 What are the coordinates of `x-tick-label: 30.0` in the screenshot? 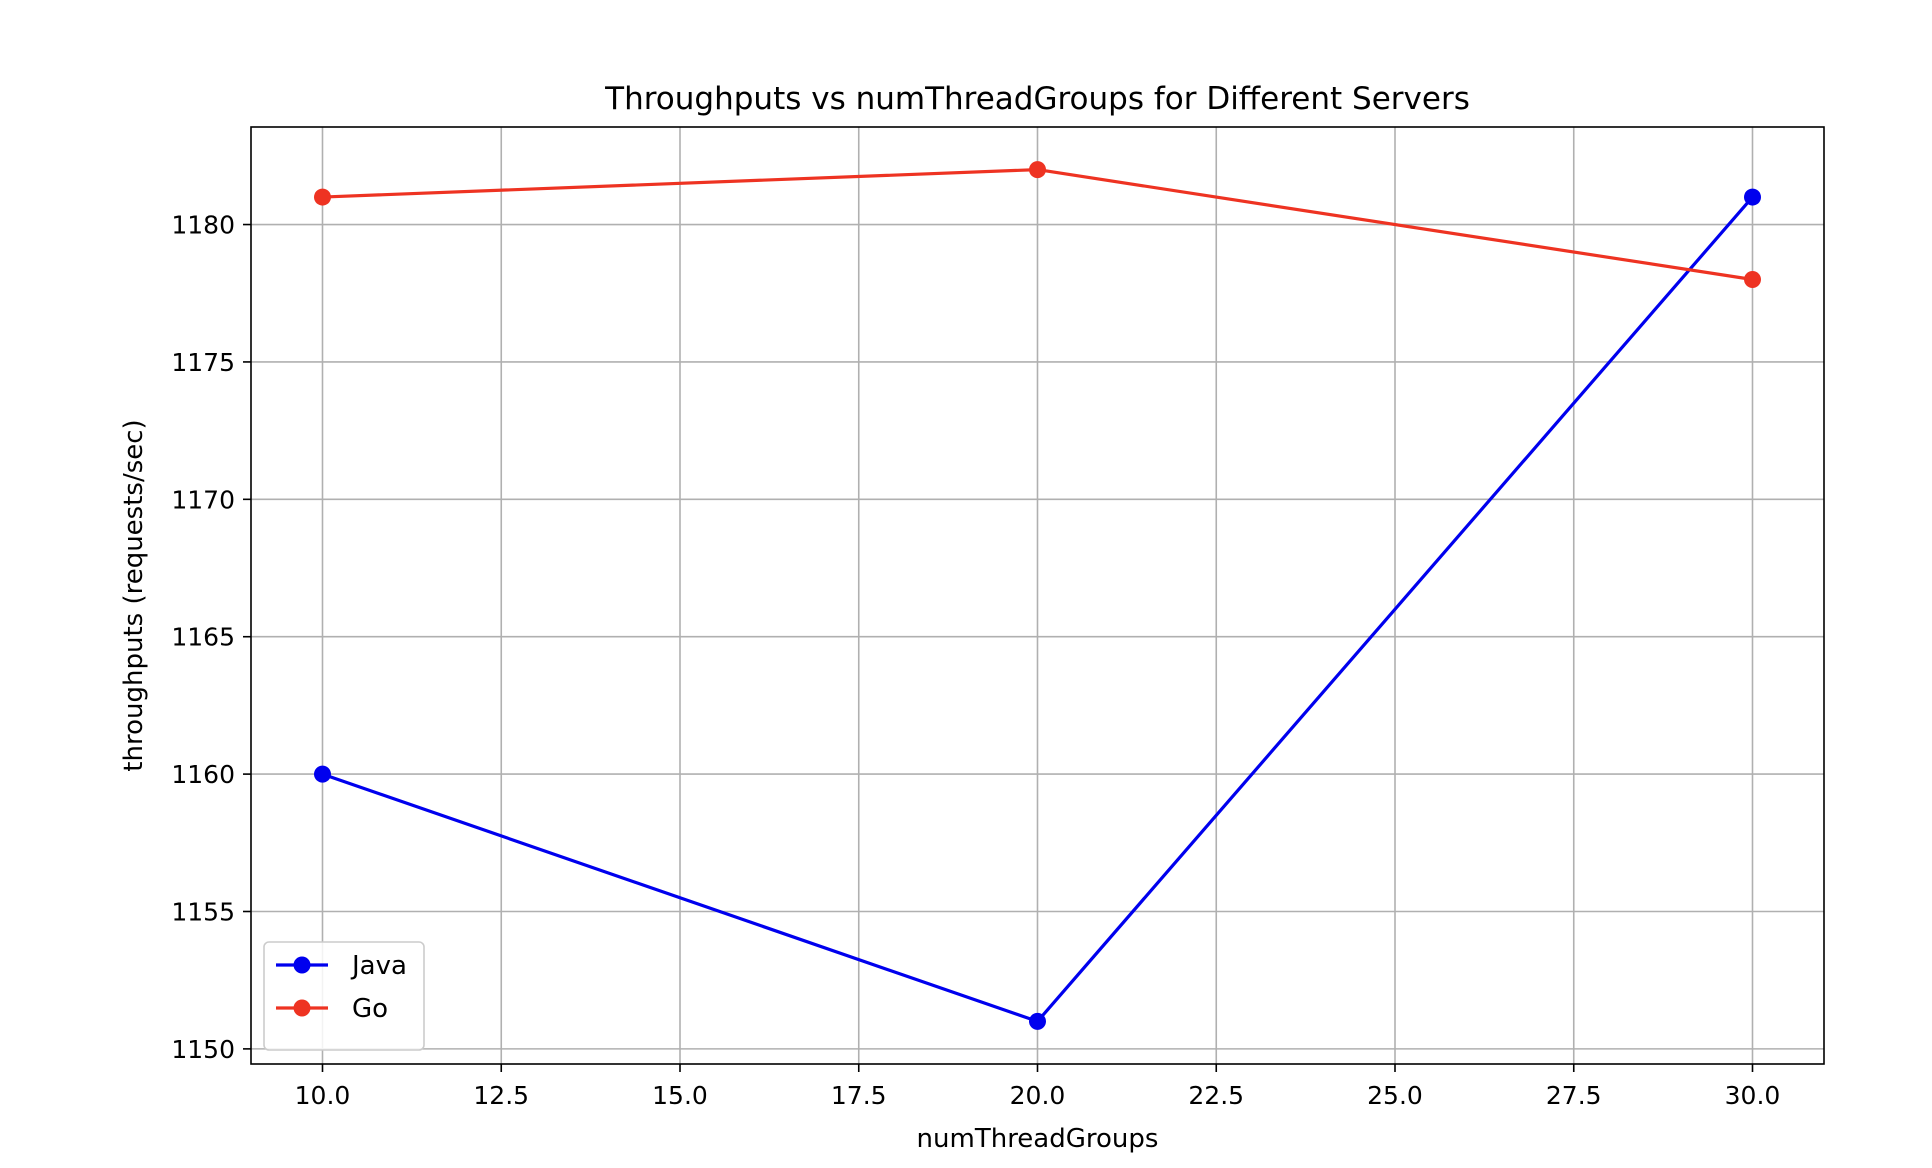 It's located at (1753, 1095).